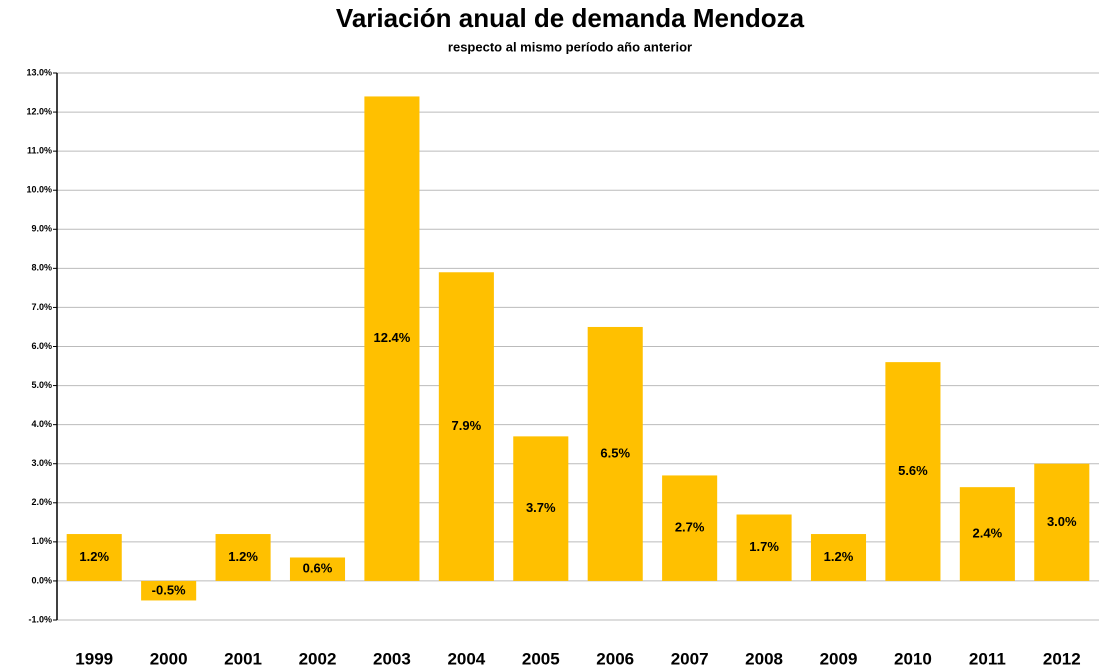 The image size is (1099, 672). I want to click on x-tick-label: 2011, so click(987, 658).